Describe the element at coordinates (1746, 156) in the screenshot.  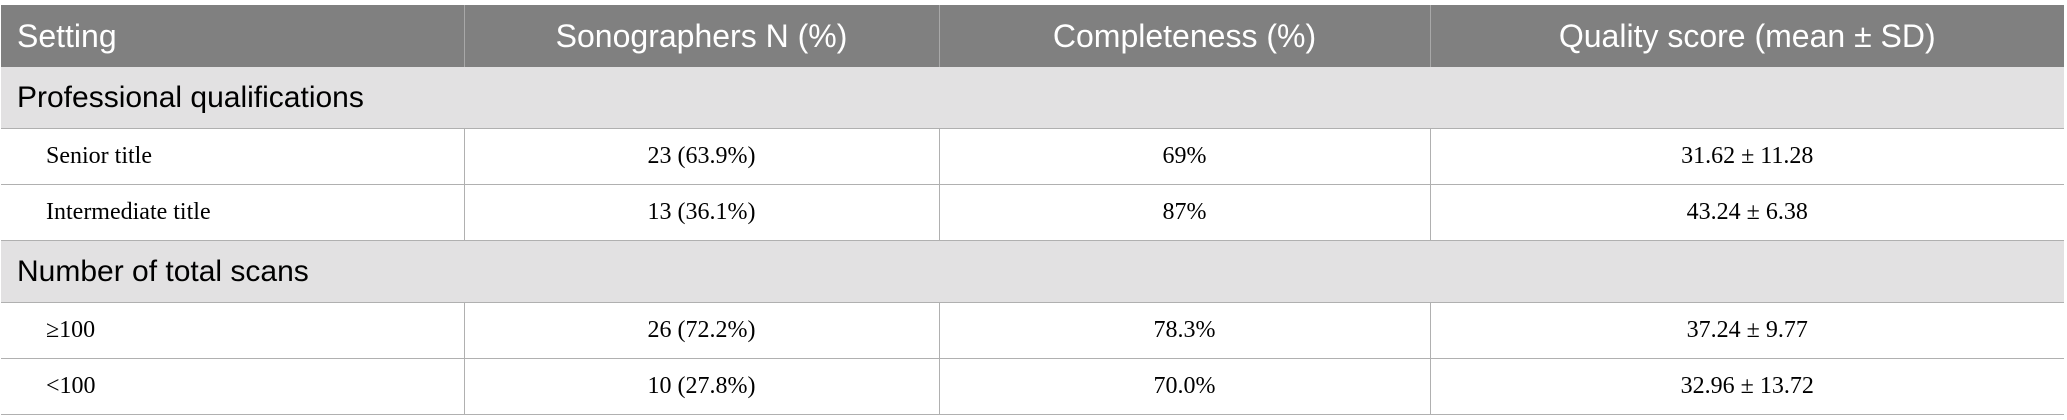
I see `table-cell: 31.62 ± 11.28` at that location.